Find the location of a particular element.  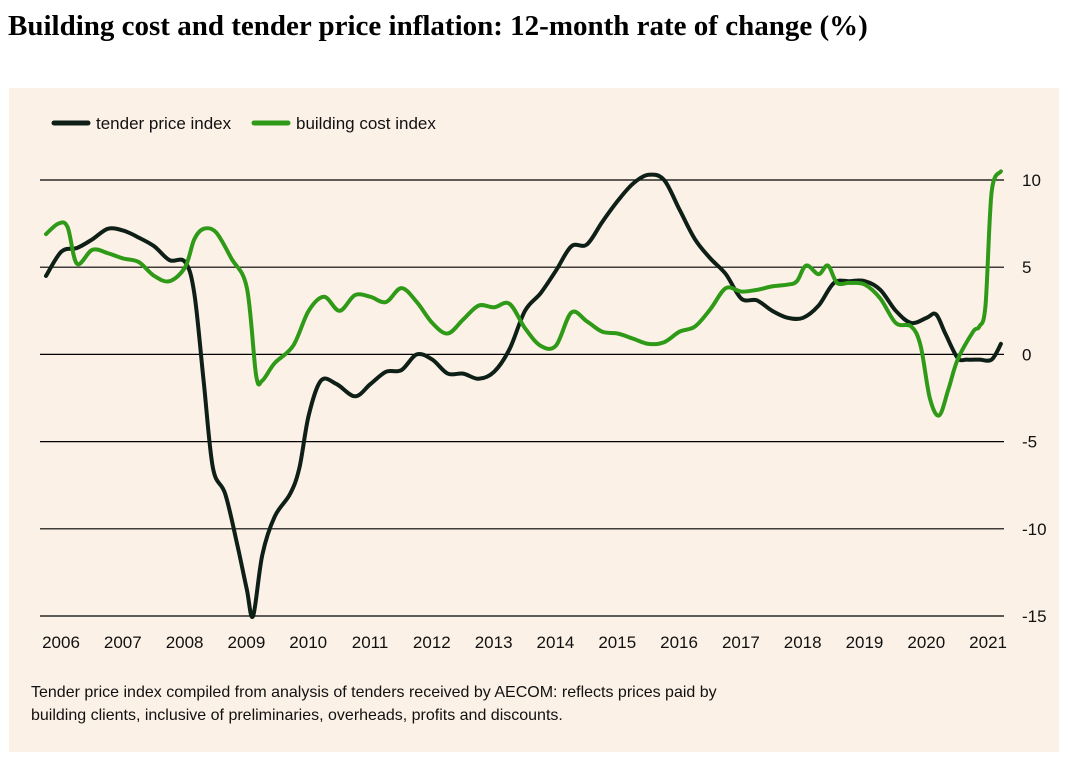

y-tick-label: -15 is located at coordinates (1034, 616).